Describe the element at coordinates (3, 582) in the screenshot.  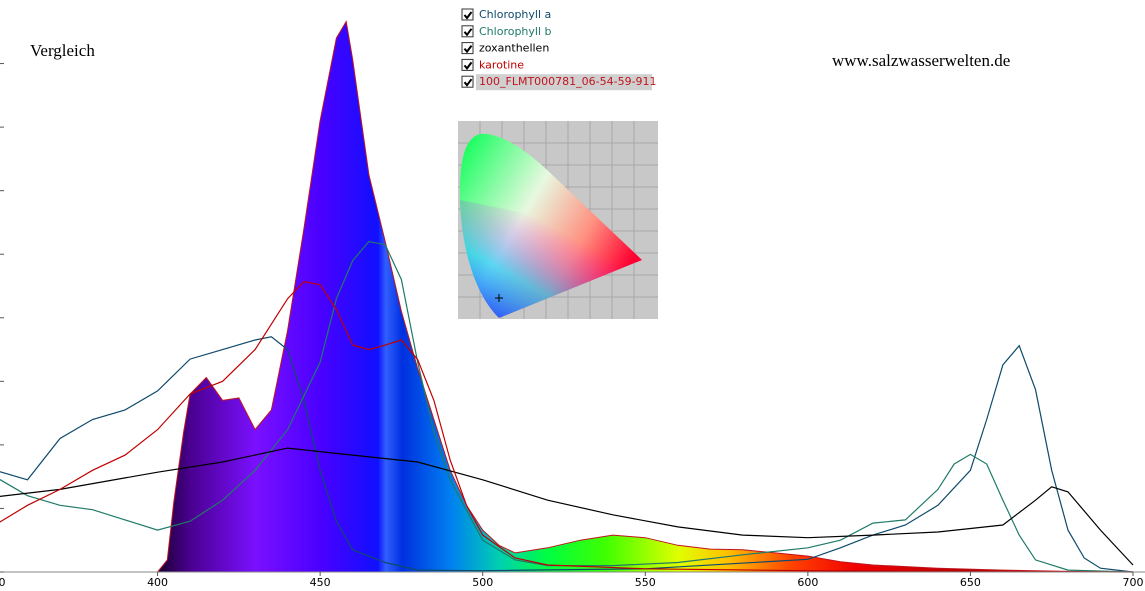
I see `x-tick-label: 350` at that location.